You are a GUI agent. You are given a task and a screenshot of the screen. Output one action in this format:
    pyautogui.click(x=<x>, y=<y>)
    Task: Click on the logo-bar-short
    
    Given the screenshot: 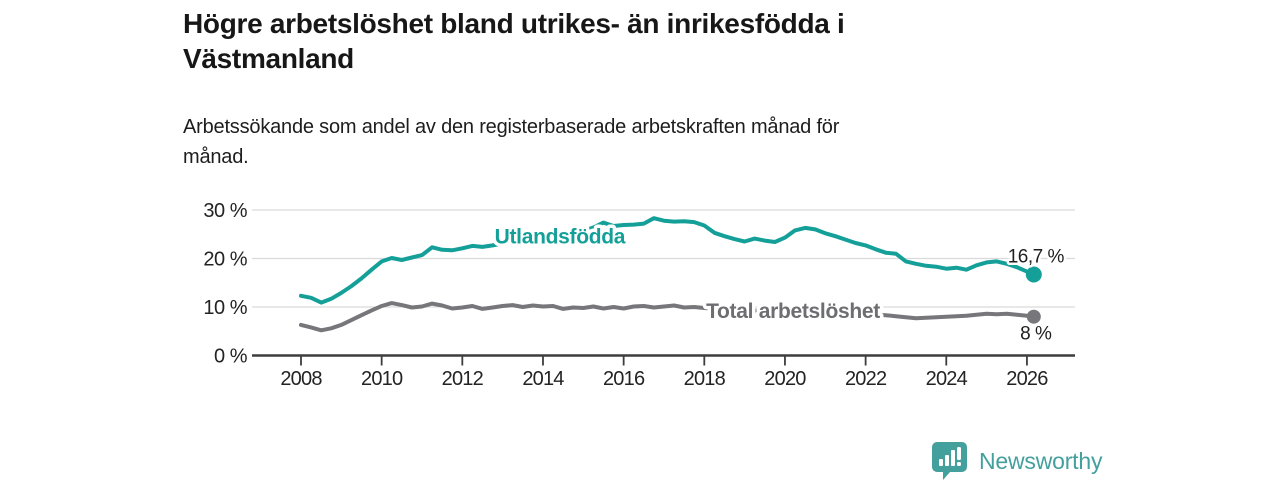 What is the action you would take?
    pyautogui.click(x=941, y=462)
    